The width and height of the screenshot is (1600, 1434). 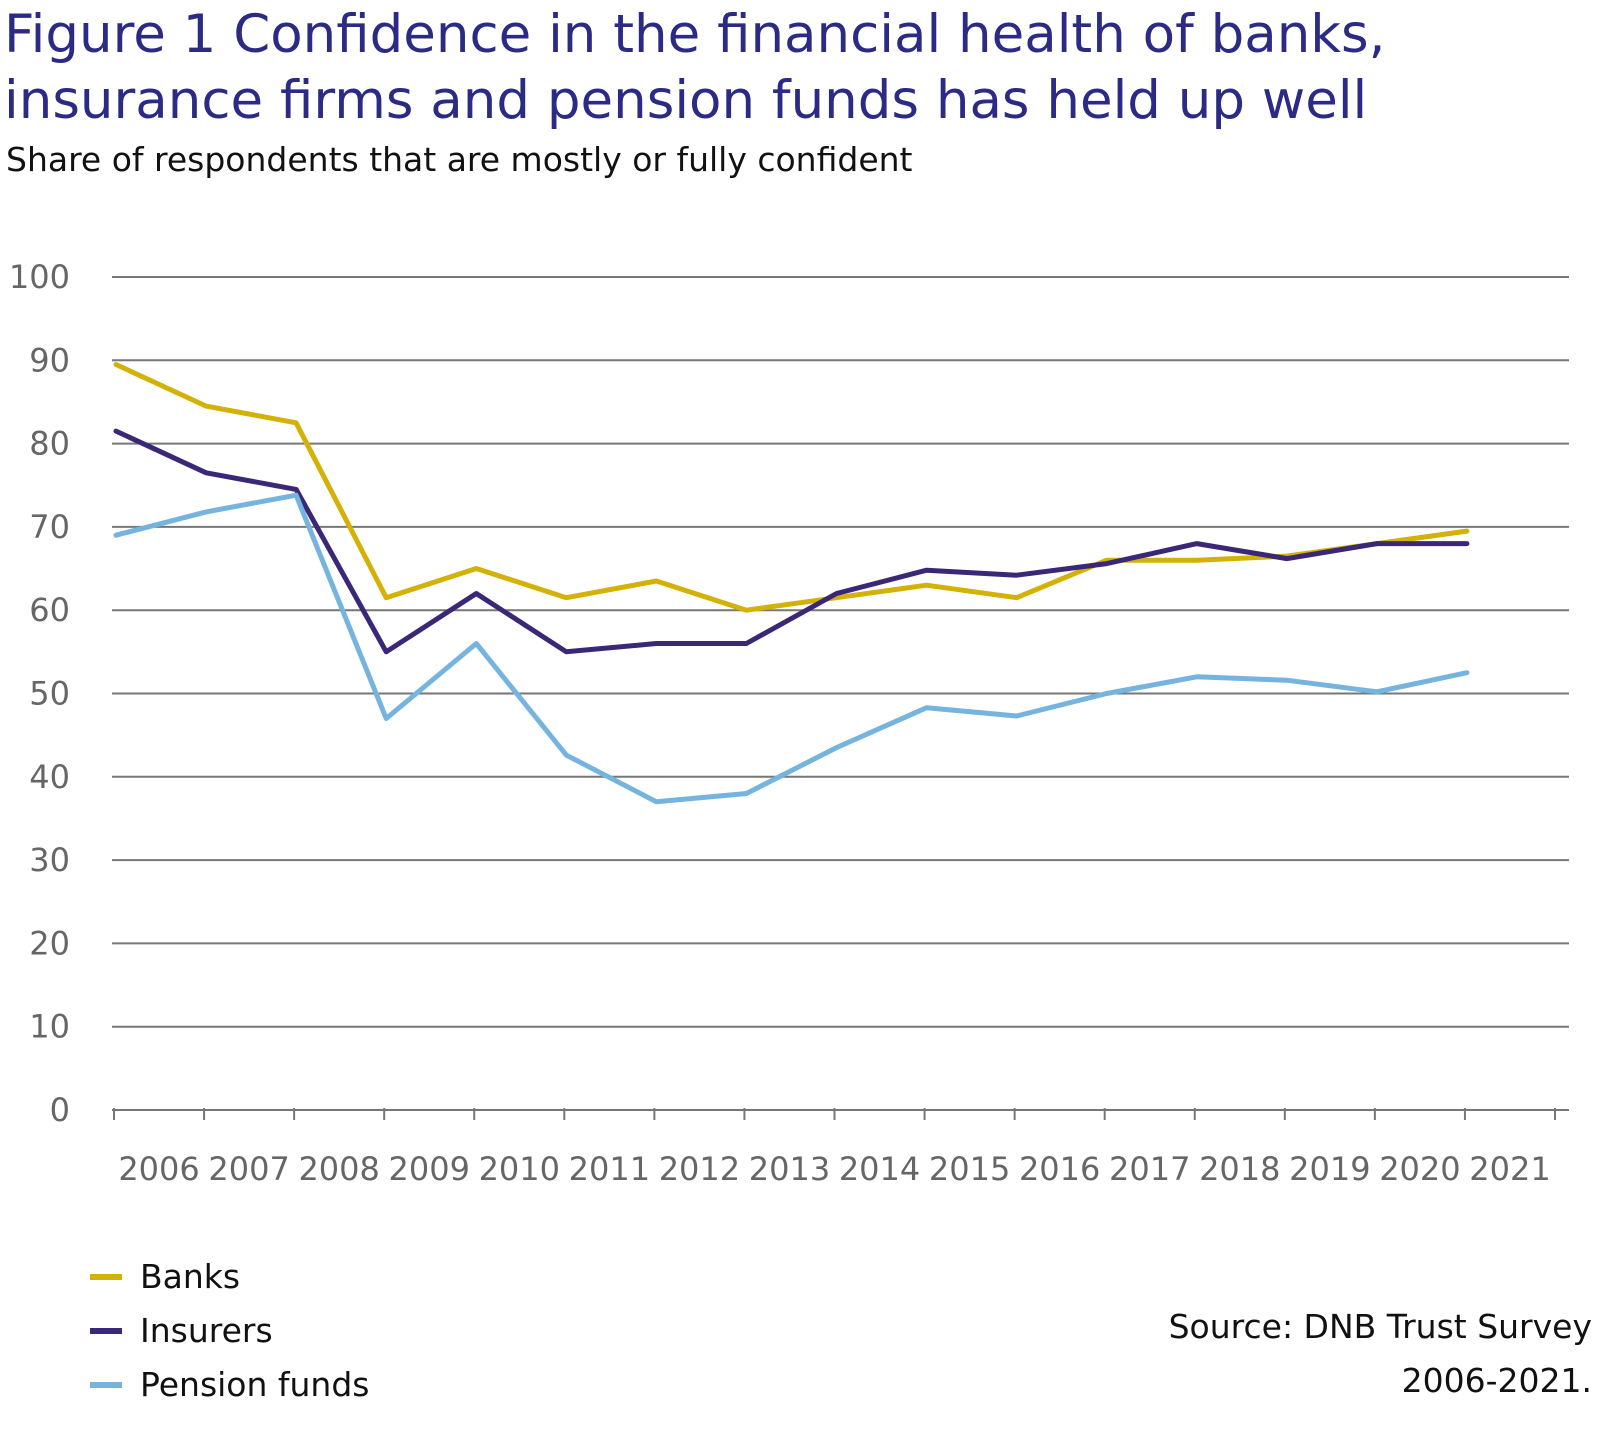 What do you see at coordinates (1149, 1169) in the screenshot?
I see `x-tick-label: 2017` at bounding box center [1149, 1169].